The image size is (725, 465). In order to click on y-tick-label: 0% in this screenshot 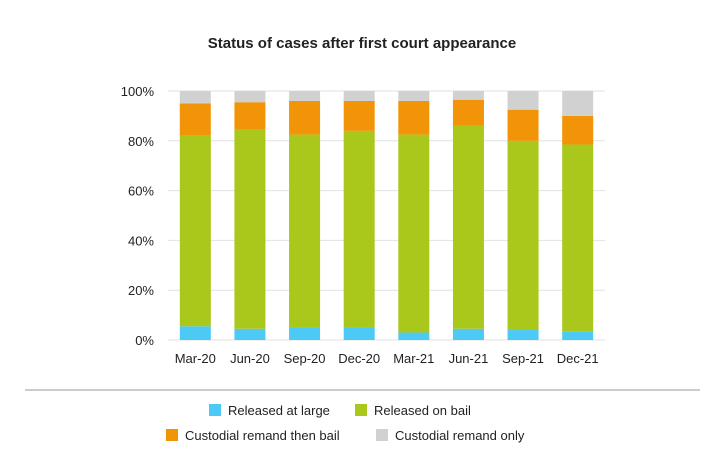, I will do `click(144, 340)`.